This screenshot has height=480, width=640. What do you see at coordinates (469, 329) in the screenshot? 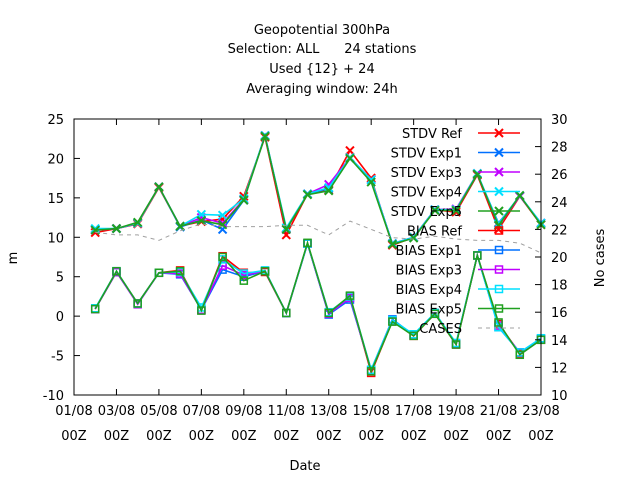
I see `legend-entry: CASES` at bounding box center [469, 329].